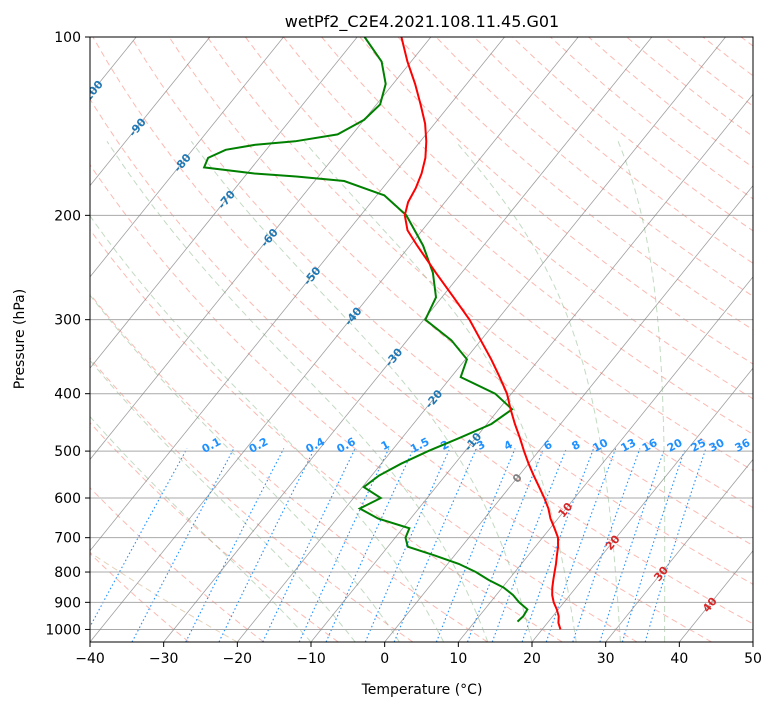 The height and width of the screenshot is (708, 775). Describe the element at coordinates (67, 38) in the screenshot. I see `y-tick-label: 100` at that location.